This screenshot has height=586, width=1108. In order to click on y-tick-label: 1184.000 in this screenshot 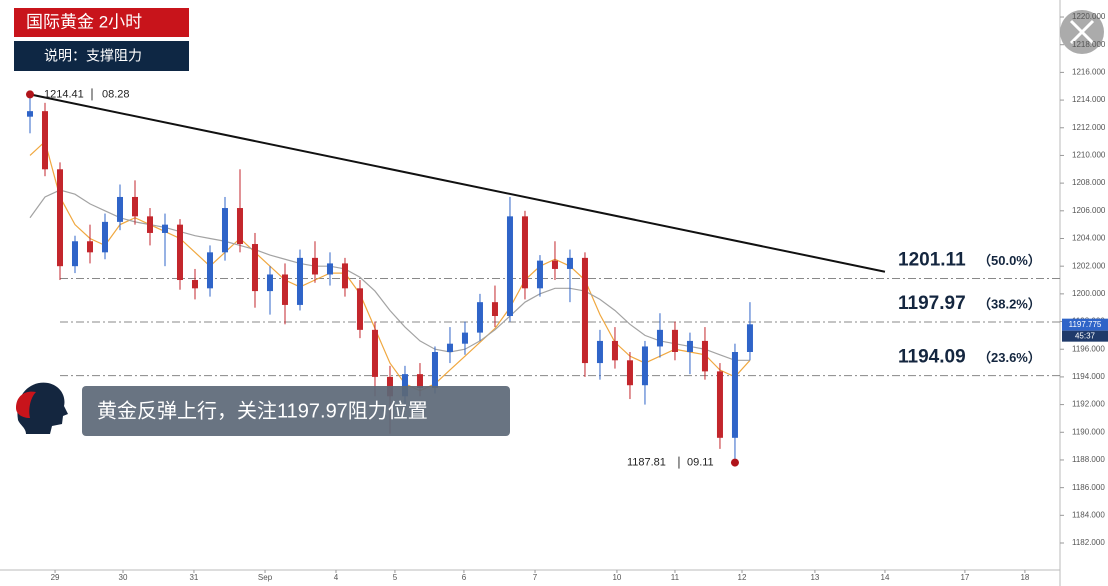, I will do `click(1088, 514)`.